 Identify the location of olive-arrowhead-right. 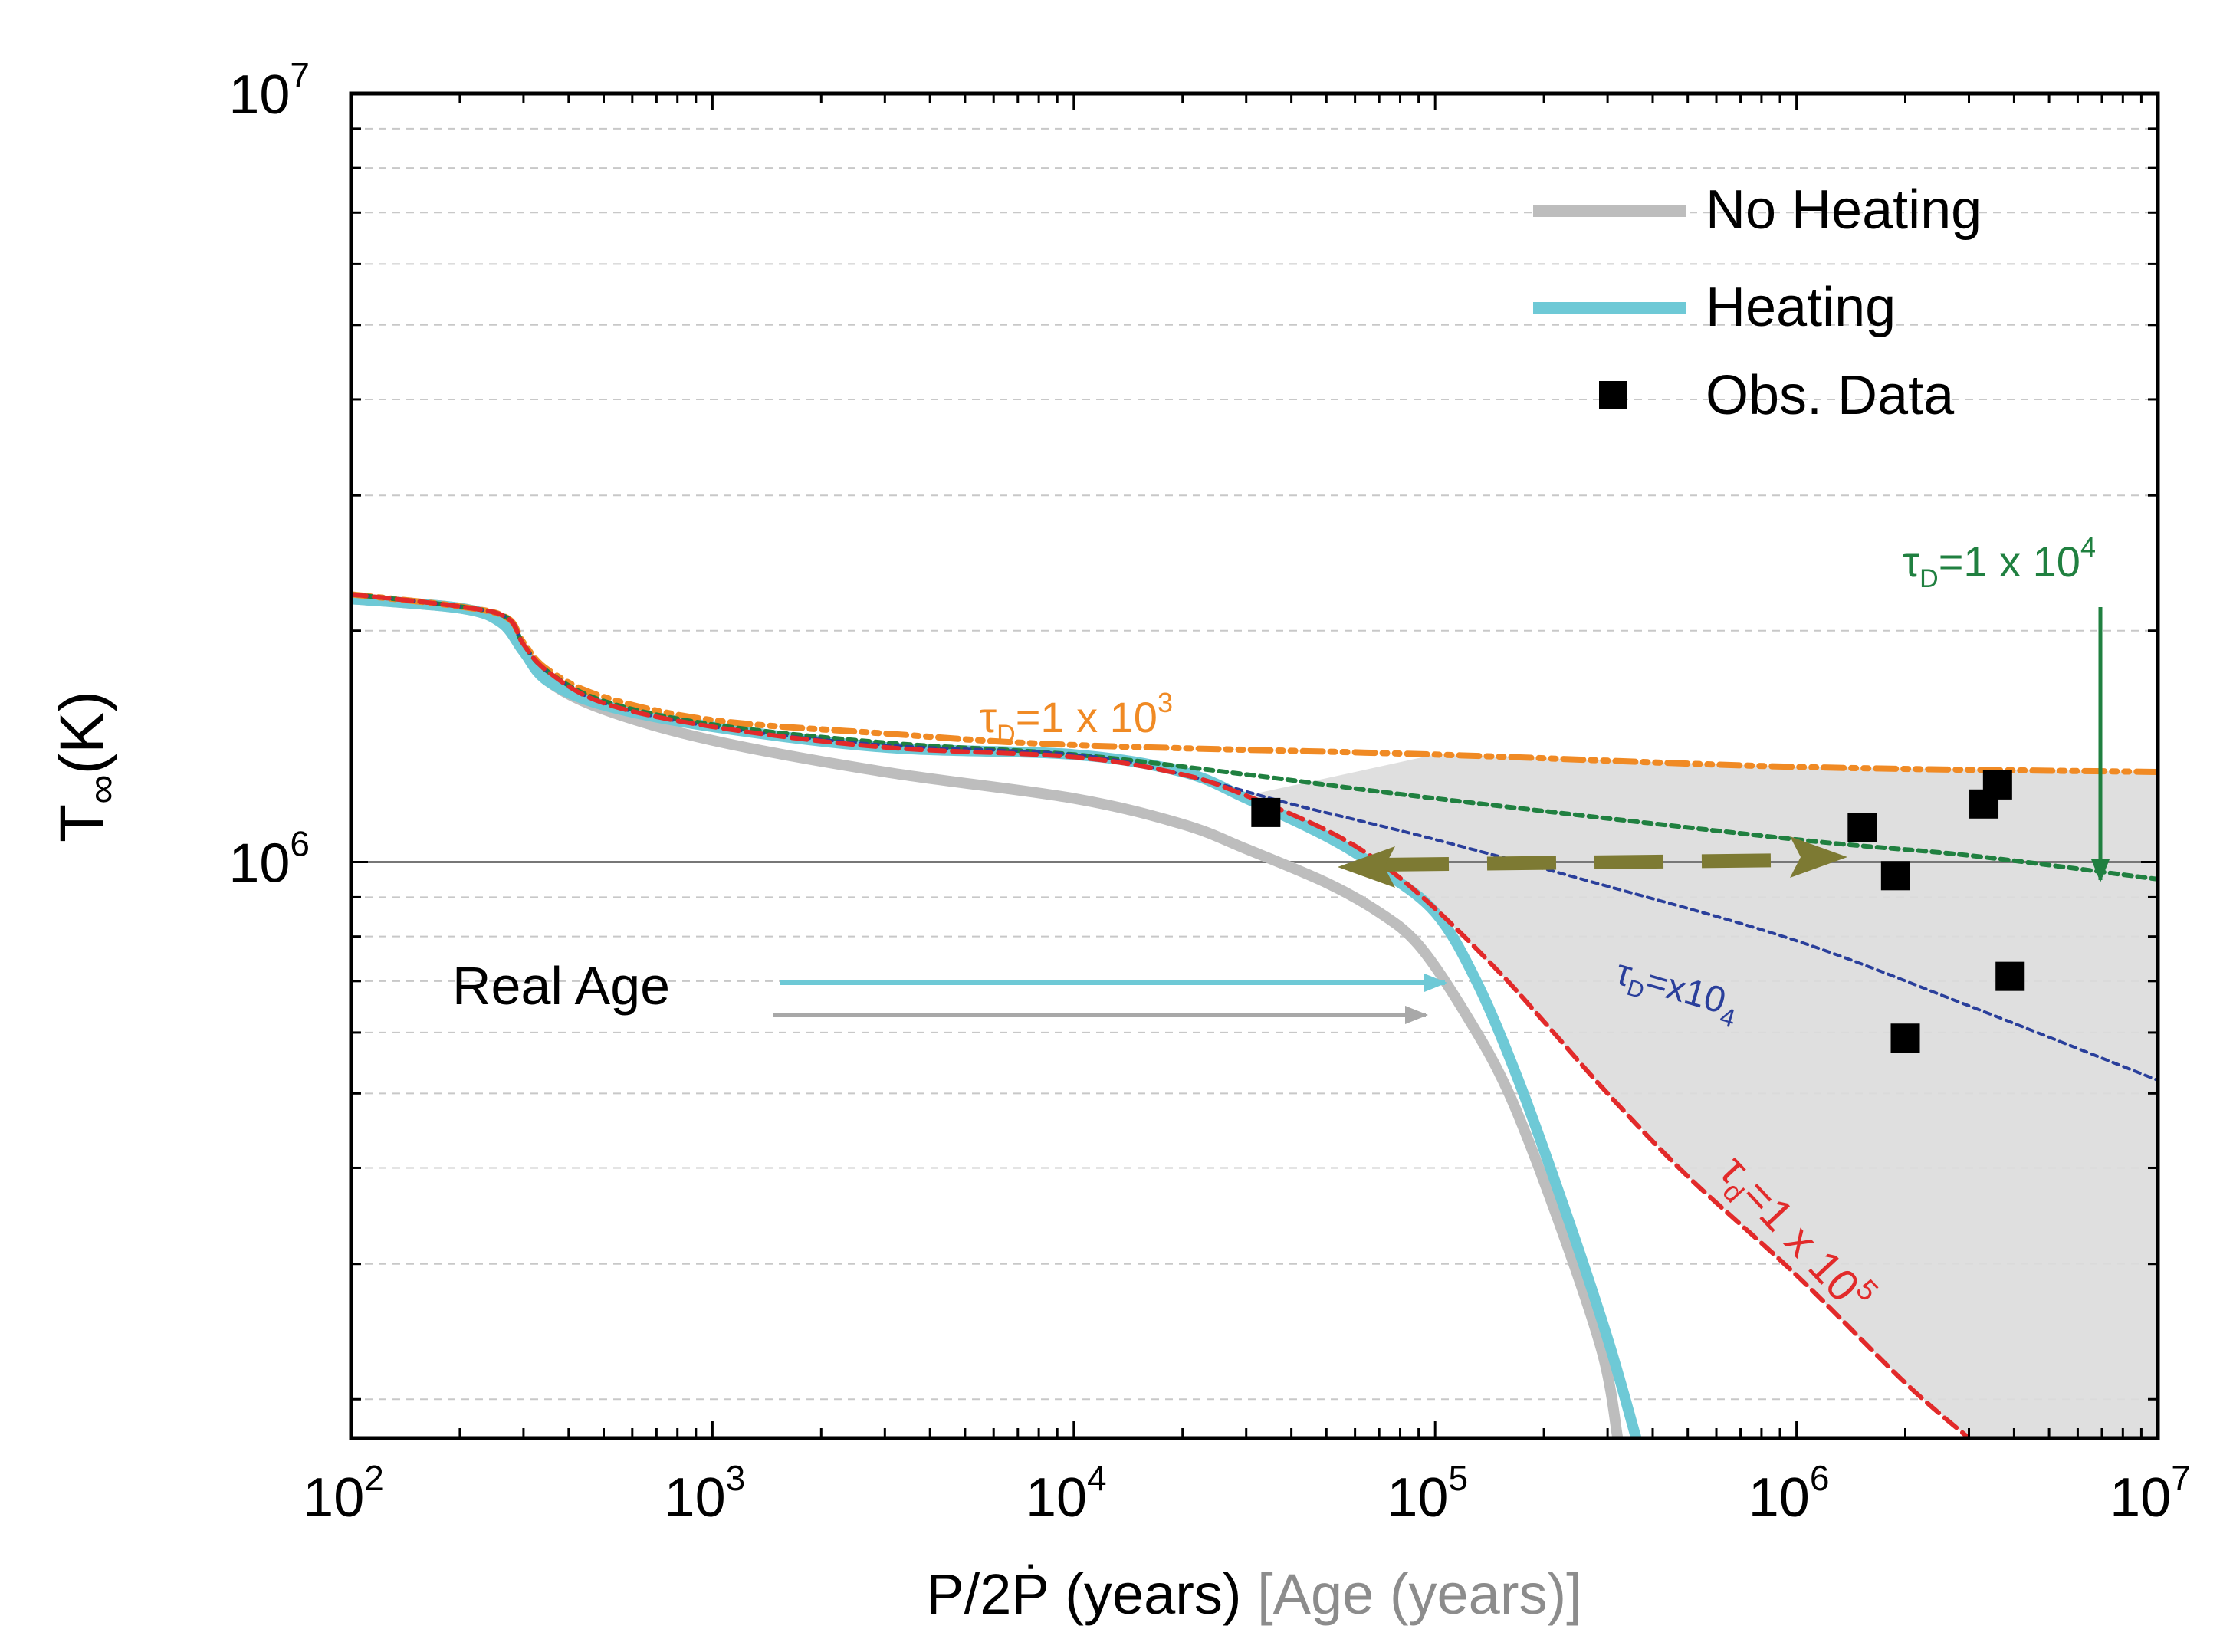
(1818, 857).